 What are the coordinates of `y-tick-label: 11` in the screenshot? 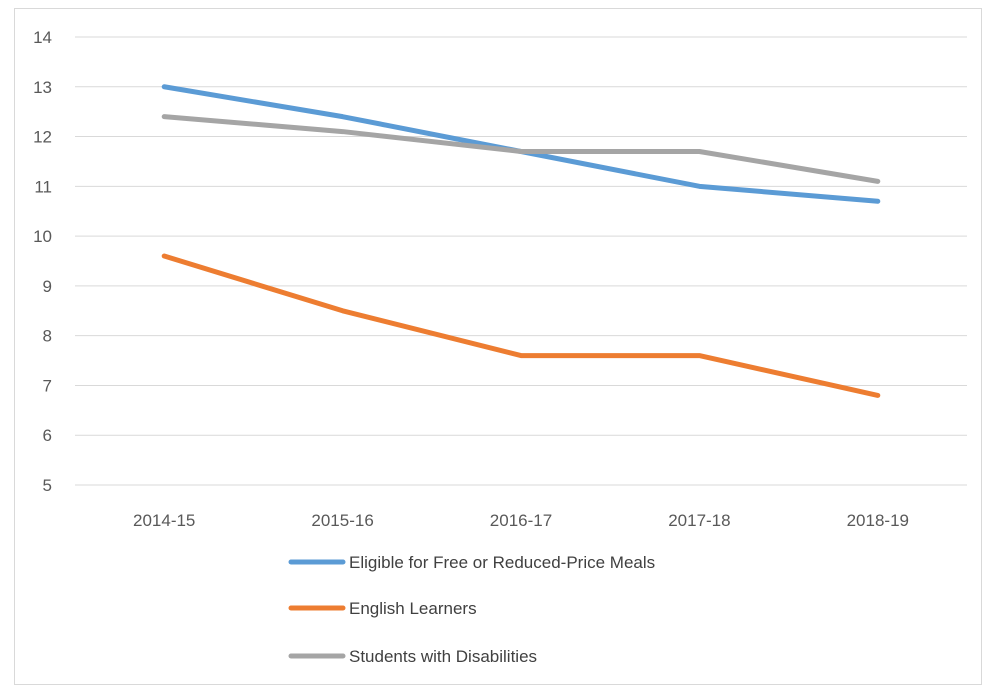 It's located at (43, 186).